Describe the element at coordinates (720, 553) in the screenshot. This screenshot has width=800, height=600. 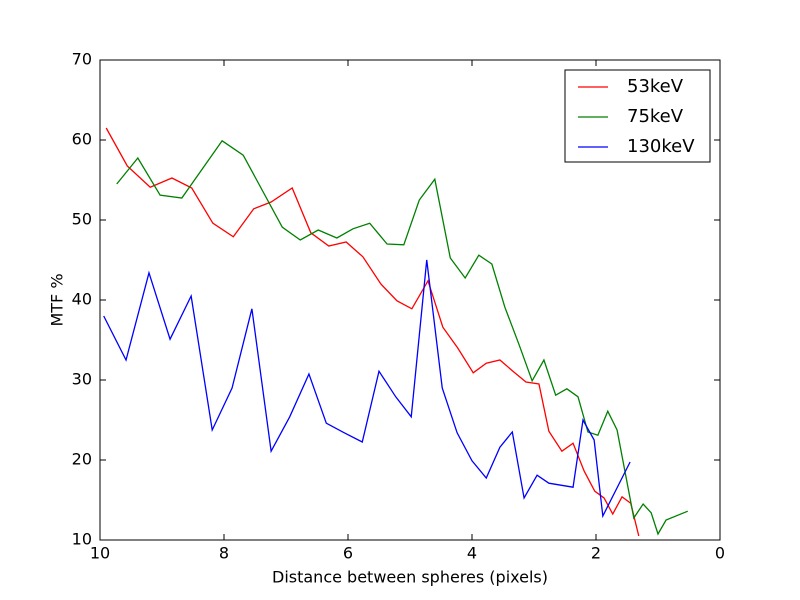
I see `x-tick-label: 0` at that location.